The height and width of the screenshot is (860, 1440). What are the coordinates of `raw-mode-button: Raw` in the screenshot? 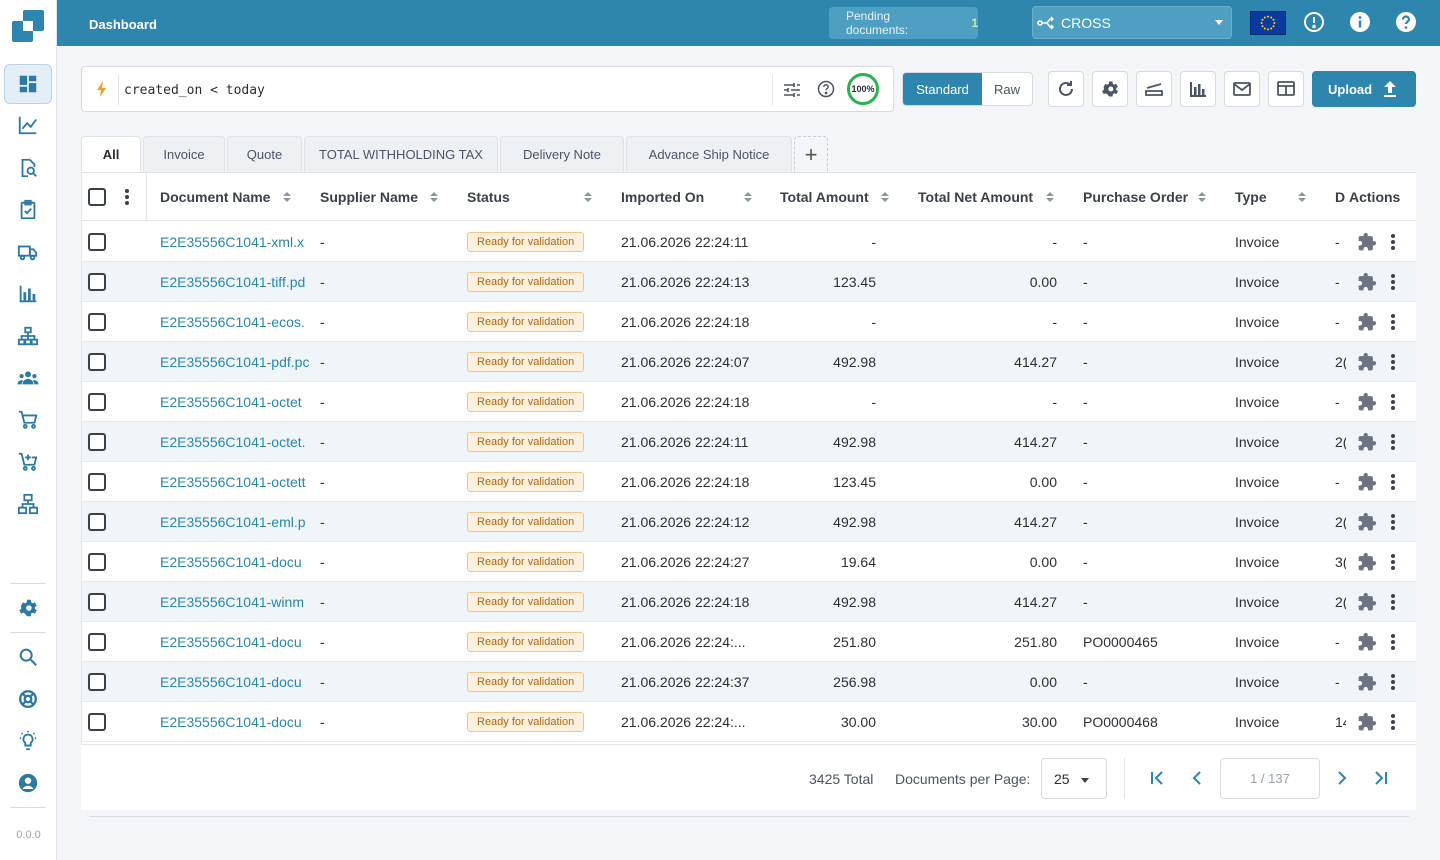 It's located at (1006, 89).